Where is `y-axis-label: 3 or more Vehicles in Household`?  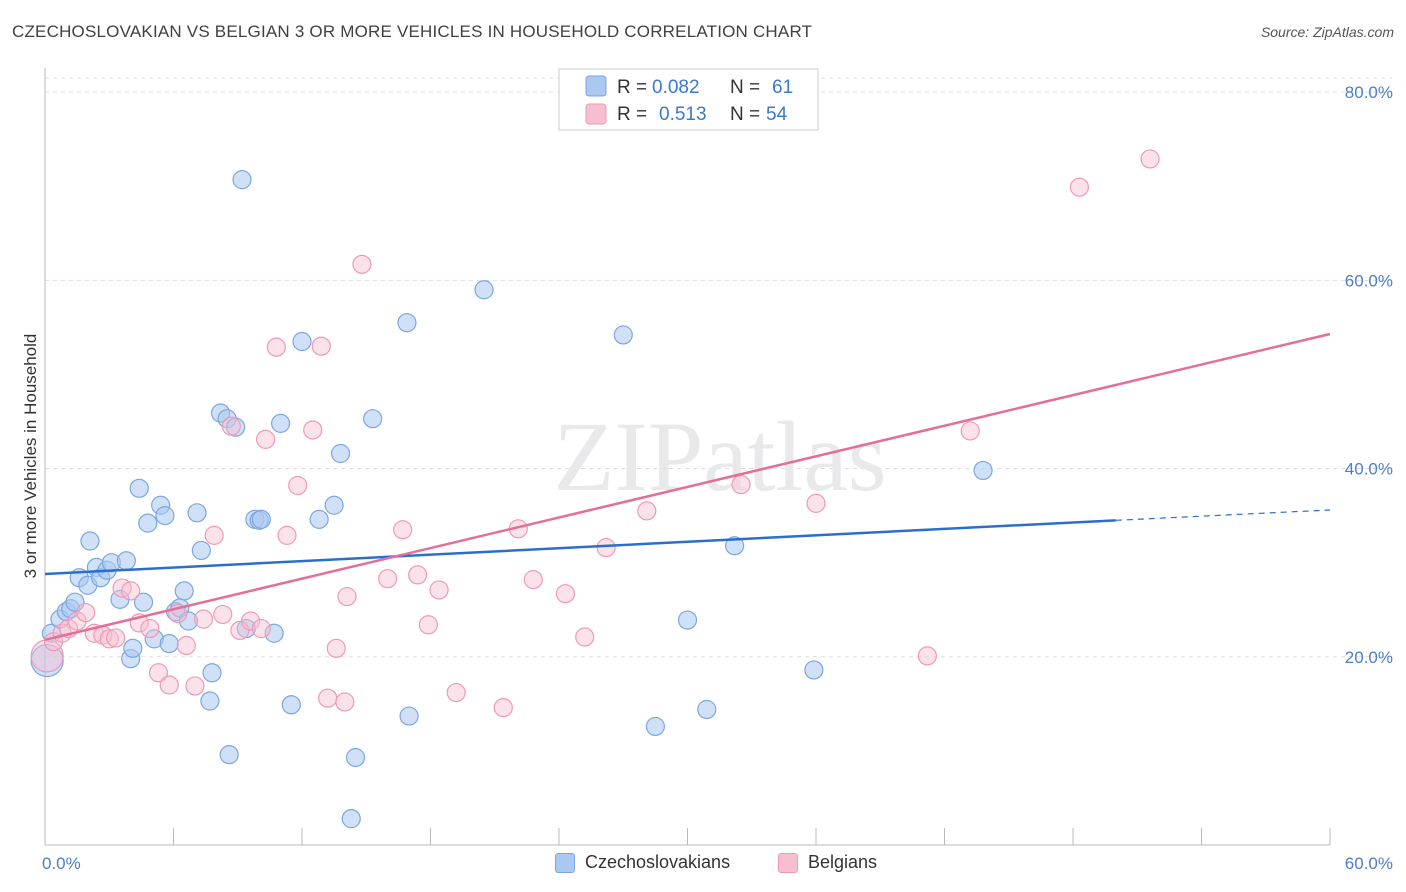
y-axis-label: 3 or more Vehicles in Household is located at coordinates (30, 456).